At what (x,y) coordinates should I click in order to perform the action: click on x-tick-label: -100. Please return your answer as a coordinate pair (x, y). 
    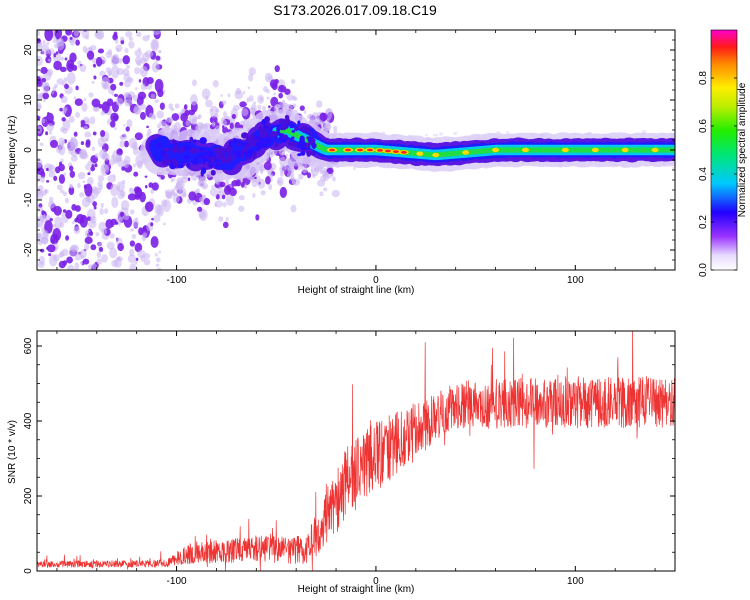
    Looking at the image, I should click on (177, 280).